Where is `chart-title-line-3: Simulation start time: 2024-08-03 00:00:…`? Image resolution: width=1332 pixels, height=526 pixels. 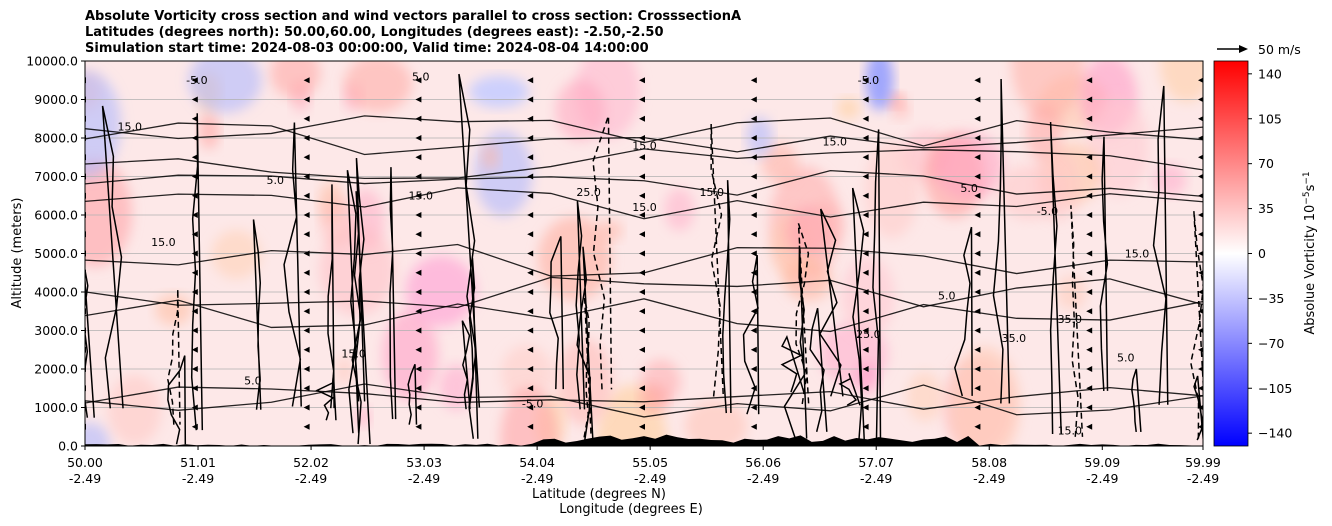
chart-title-line-3: Simulation start time: 2024-08-03 00:00:… is located at coordinates (367, 48).